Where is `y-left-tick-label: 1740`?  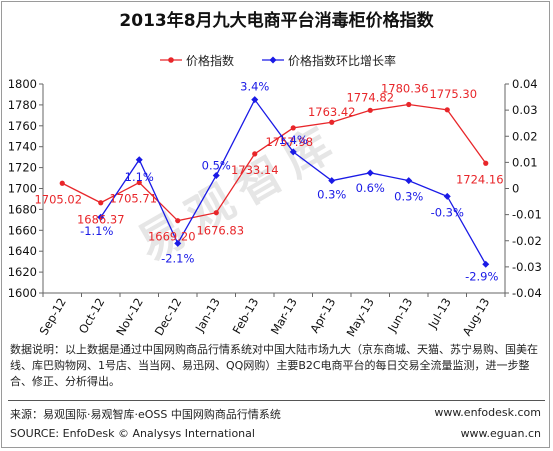
y-left-tick-label: 1740 is located at coordinates (22, 147).